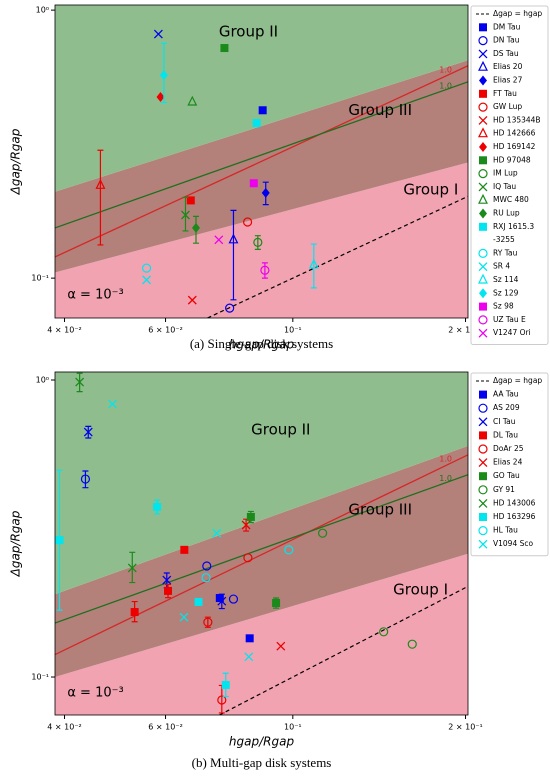  Describe the element at coordinates (513, 543) in the screenshot. I see `legend-label: V1094 Sco` at that location.